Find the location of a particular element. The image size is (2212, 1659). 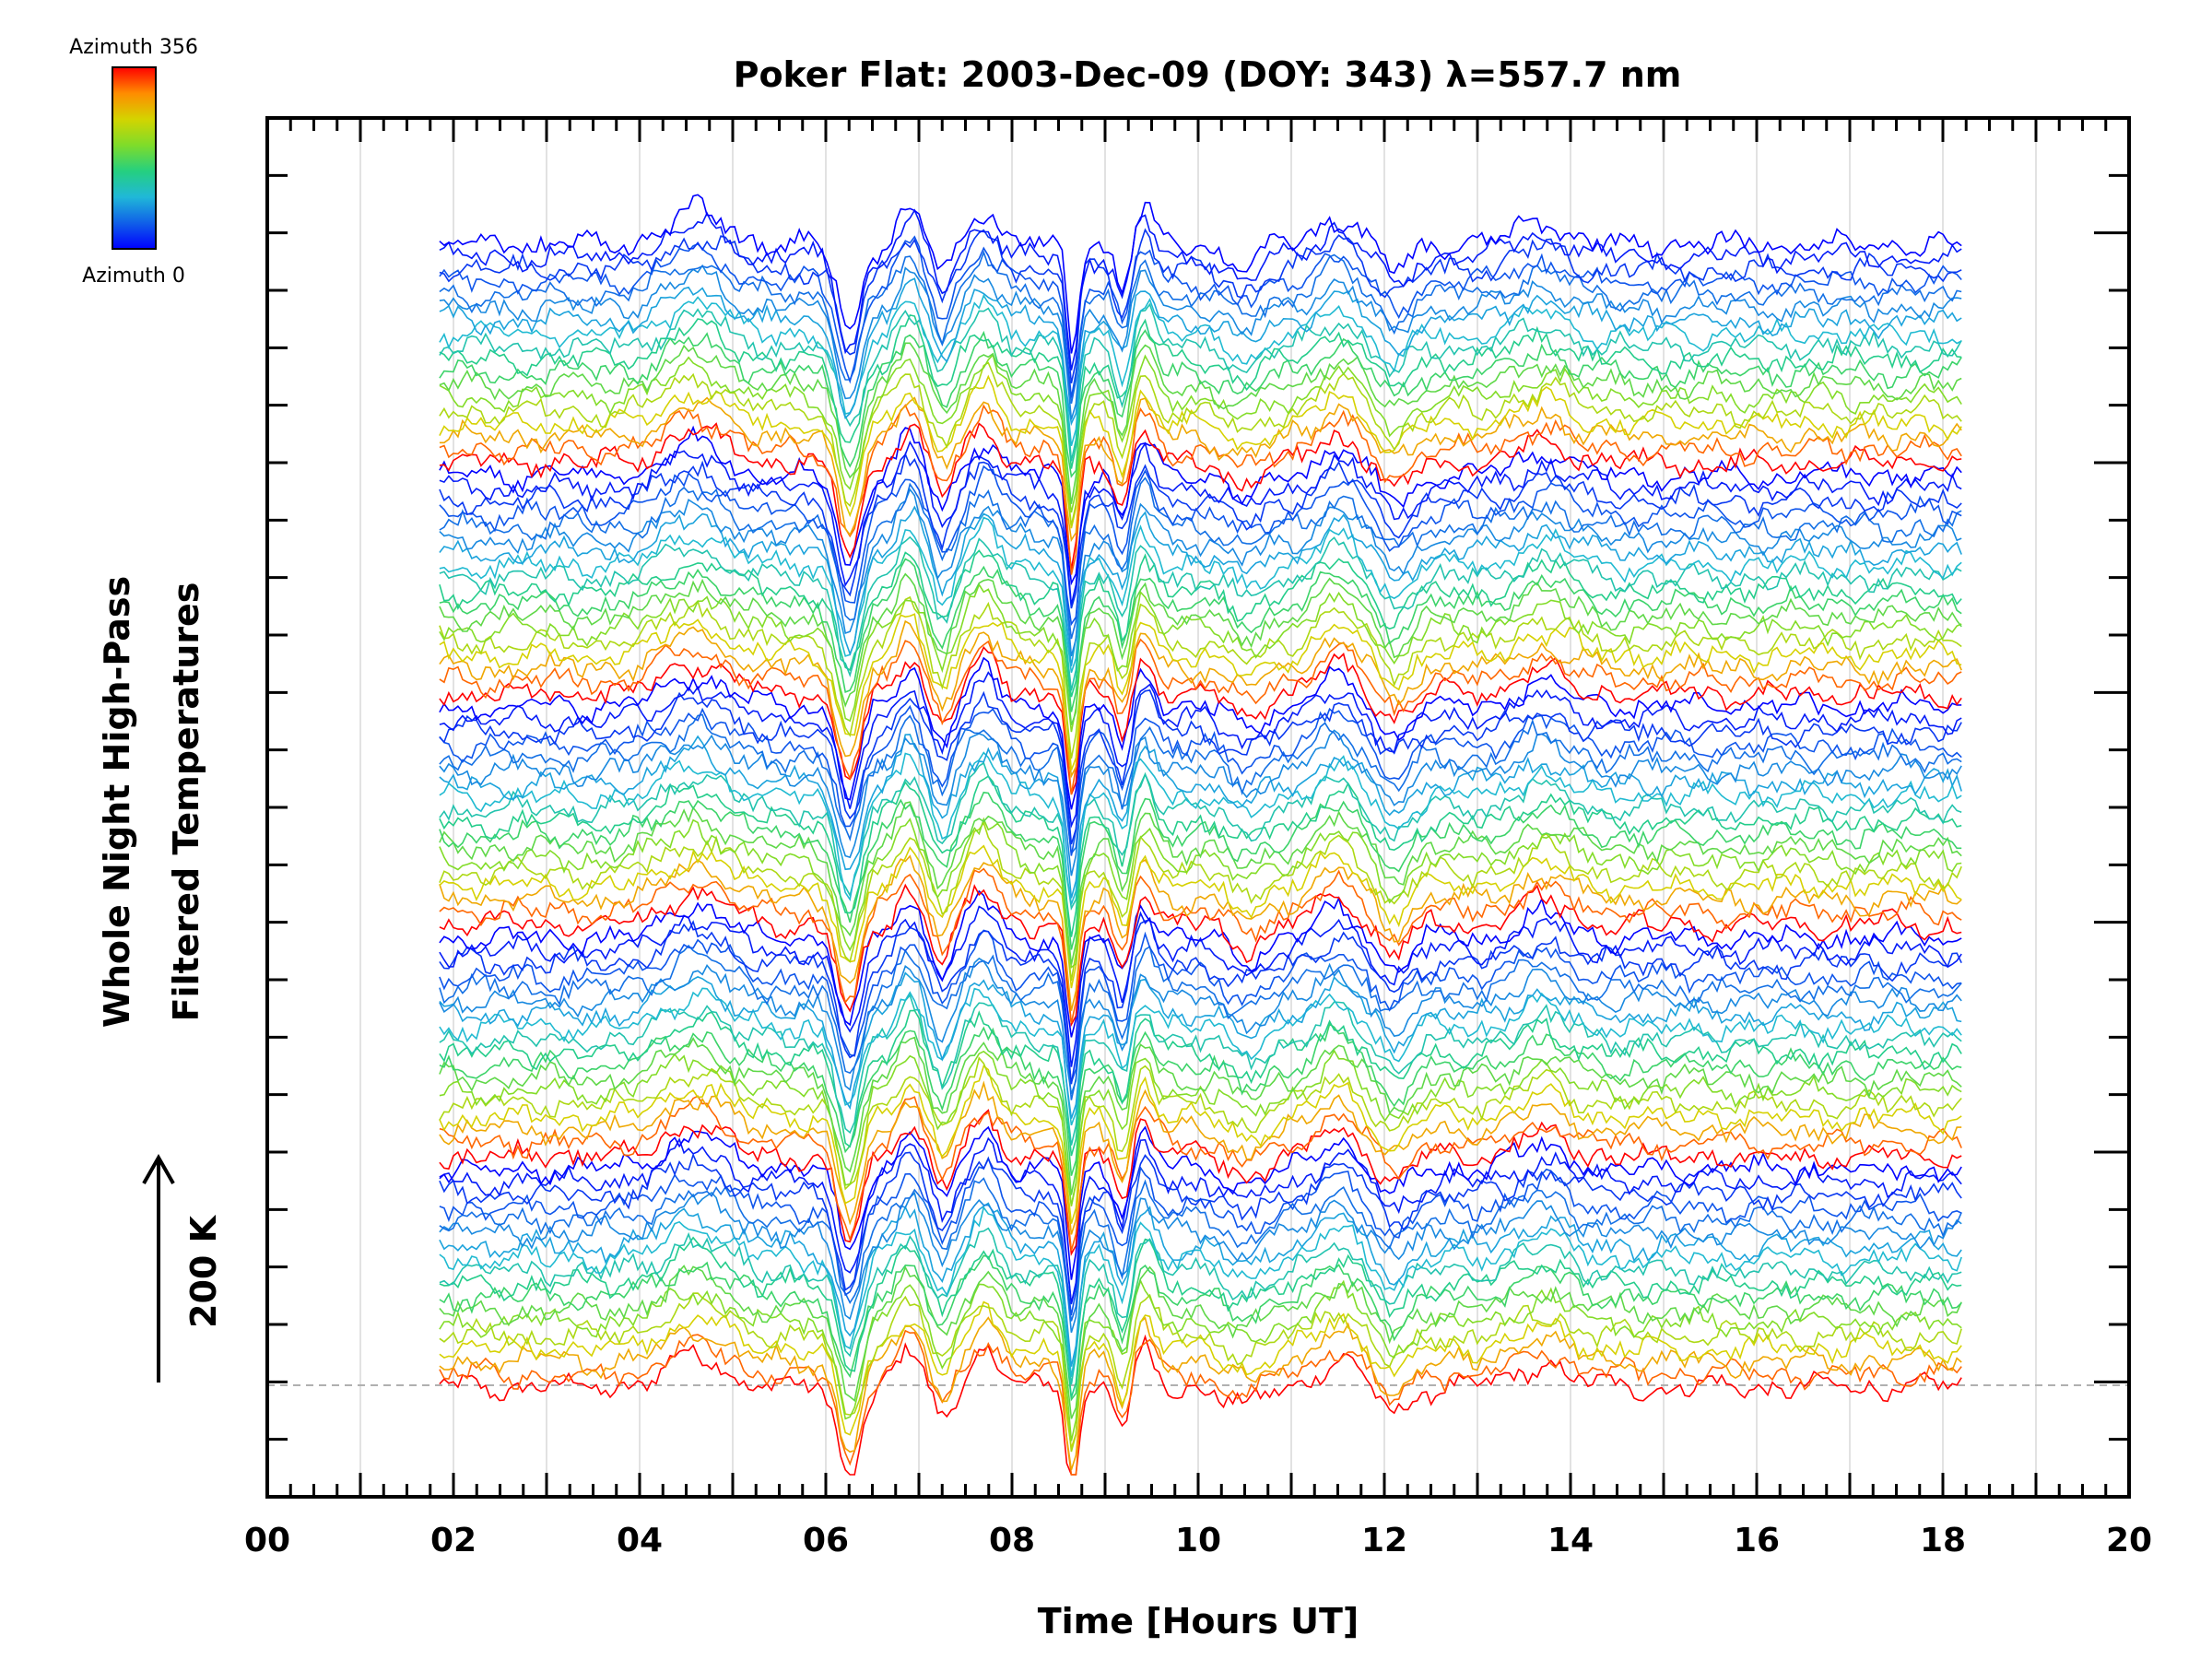

x-tick-label: 20 is located at coordinates (2129, 1540).